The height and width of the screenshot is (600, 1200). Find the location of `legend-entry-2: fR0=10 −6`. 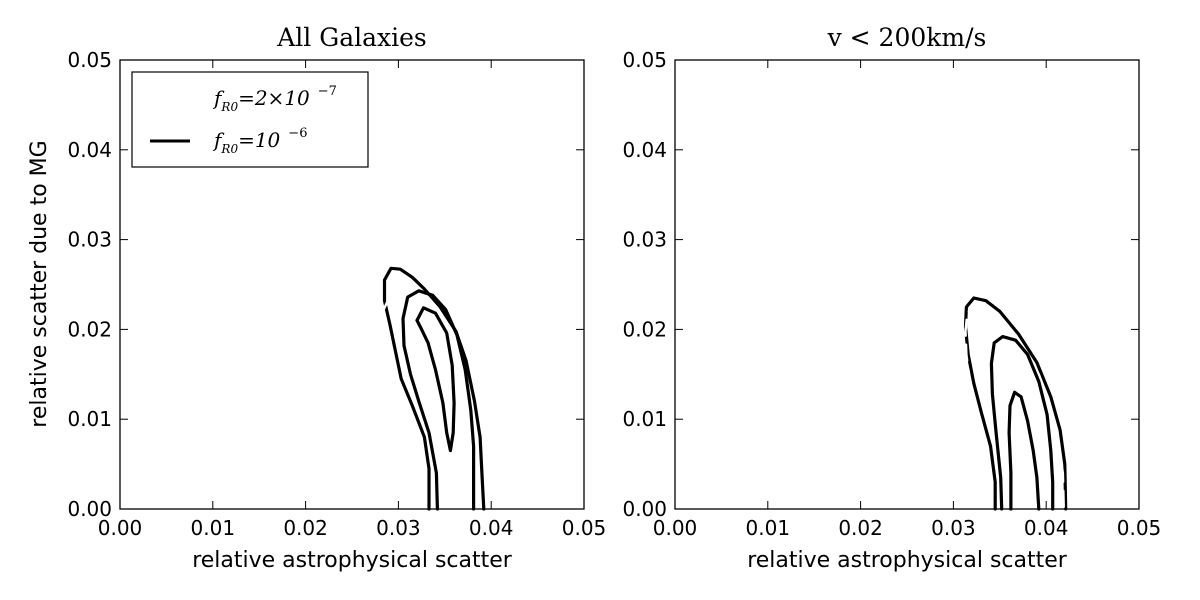

legend-entry-2: fR0=10 −6 is located at coordinates (259, 141).